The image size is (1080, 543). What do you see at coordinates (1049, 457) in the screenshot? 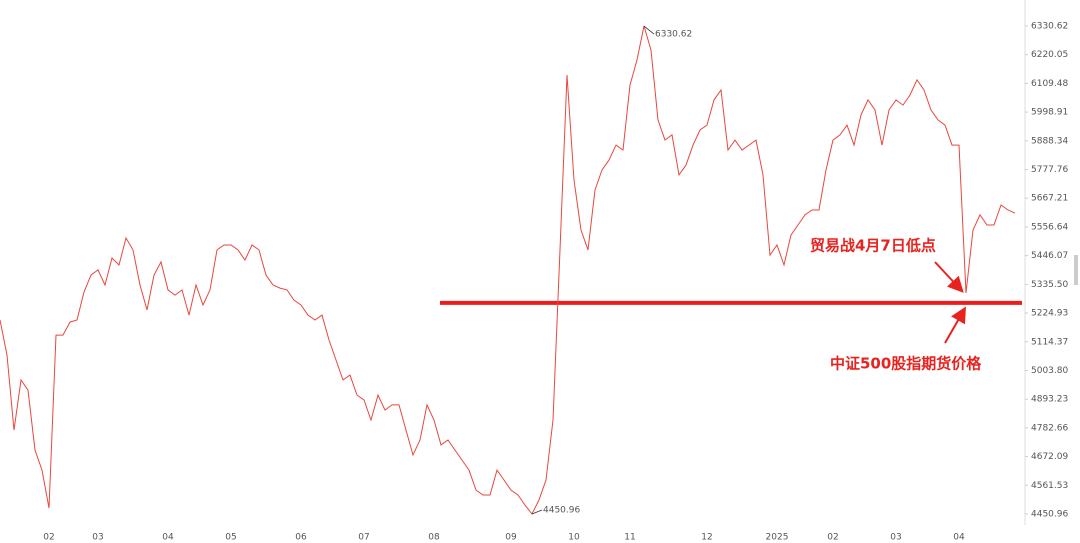
I see `y-tick-label: 4672.09` at bounding box center [1049, 457].